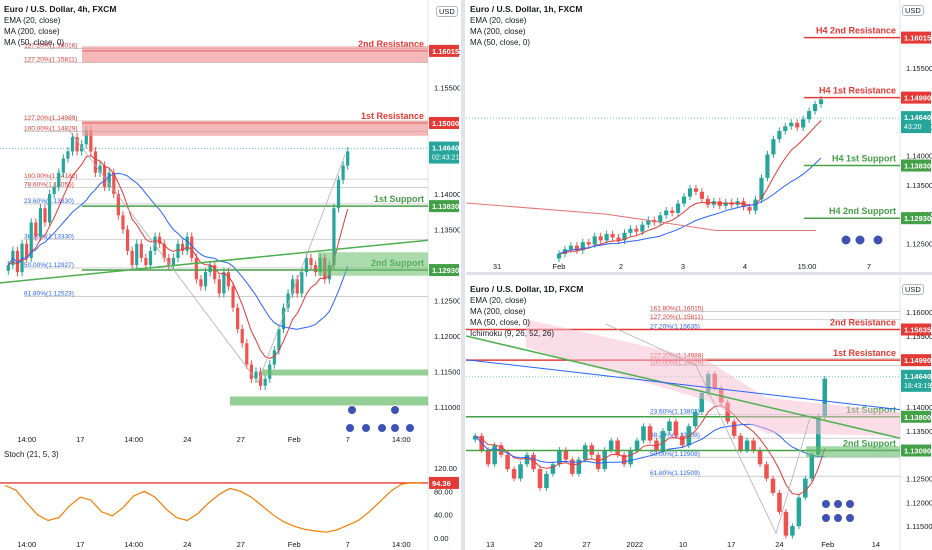  What do you see at coordinates (391, 44) in the screenshot?
I see `level-name: 2nd Resistance` at bounding box center [391, 44].